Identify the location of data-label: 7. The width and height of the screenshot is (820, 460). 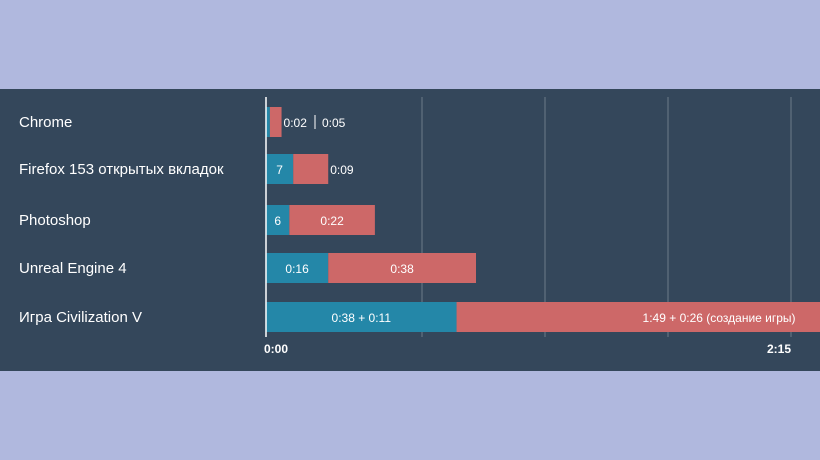
(279, 170).